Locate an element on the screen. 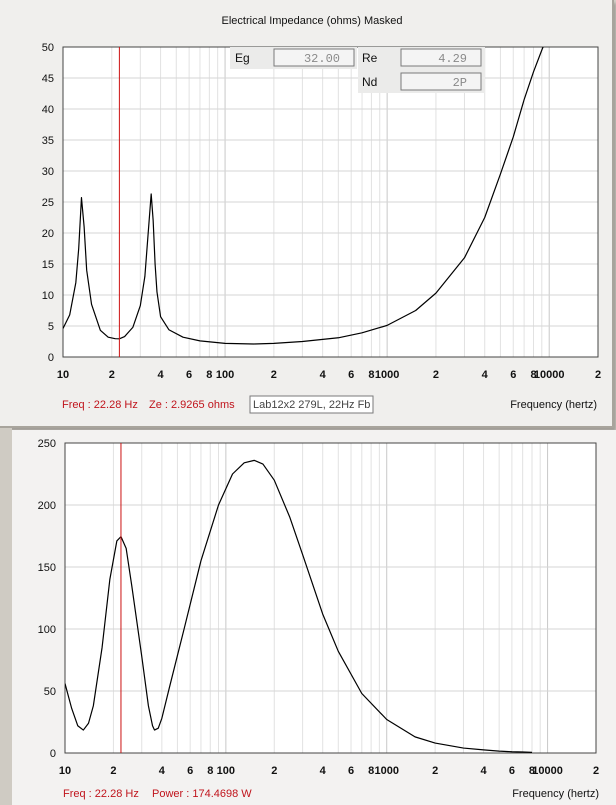  y-tick-label: 10 is located at coordinates (48, 296).